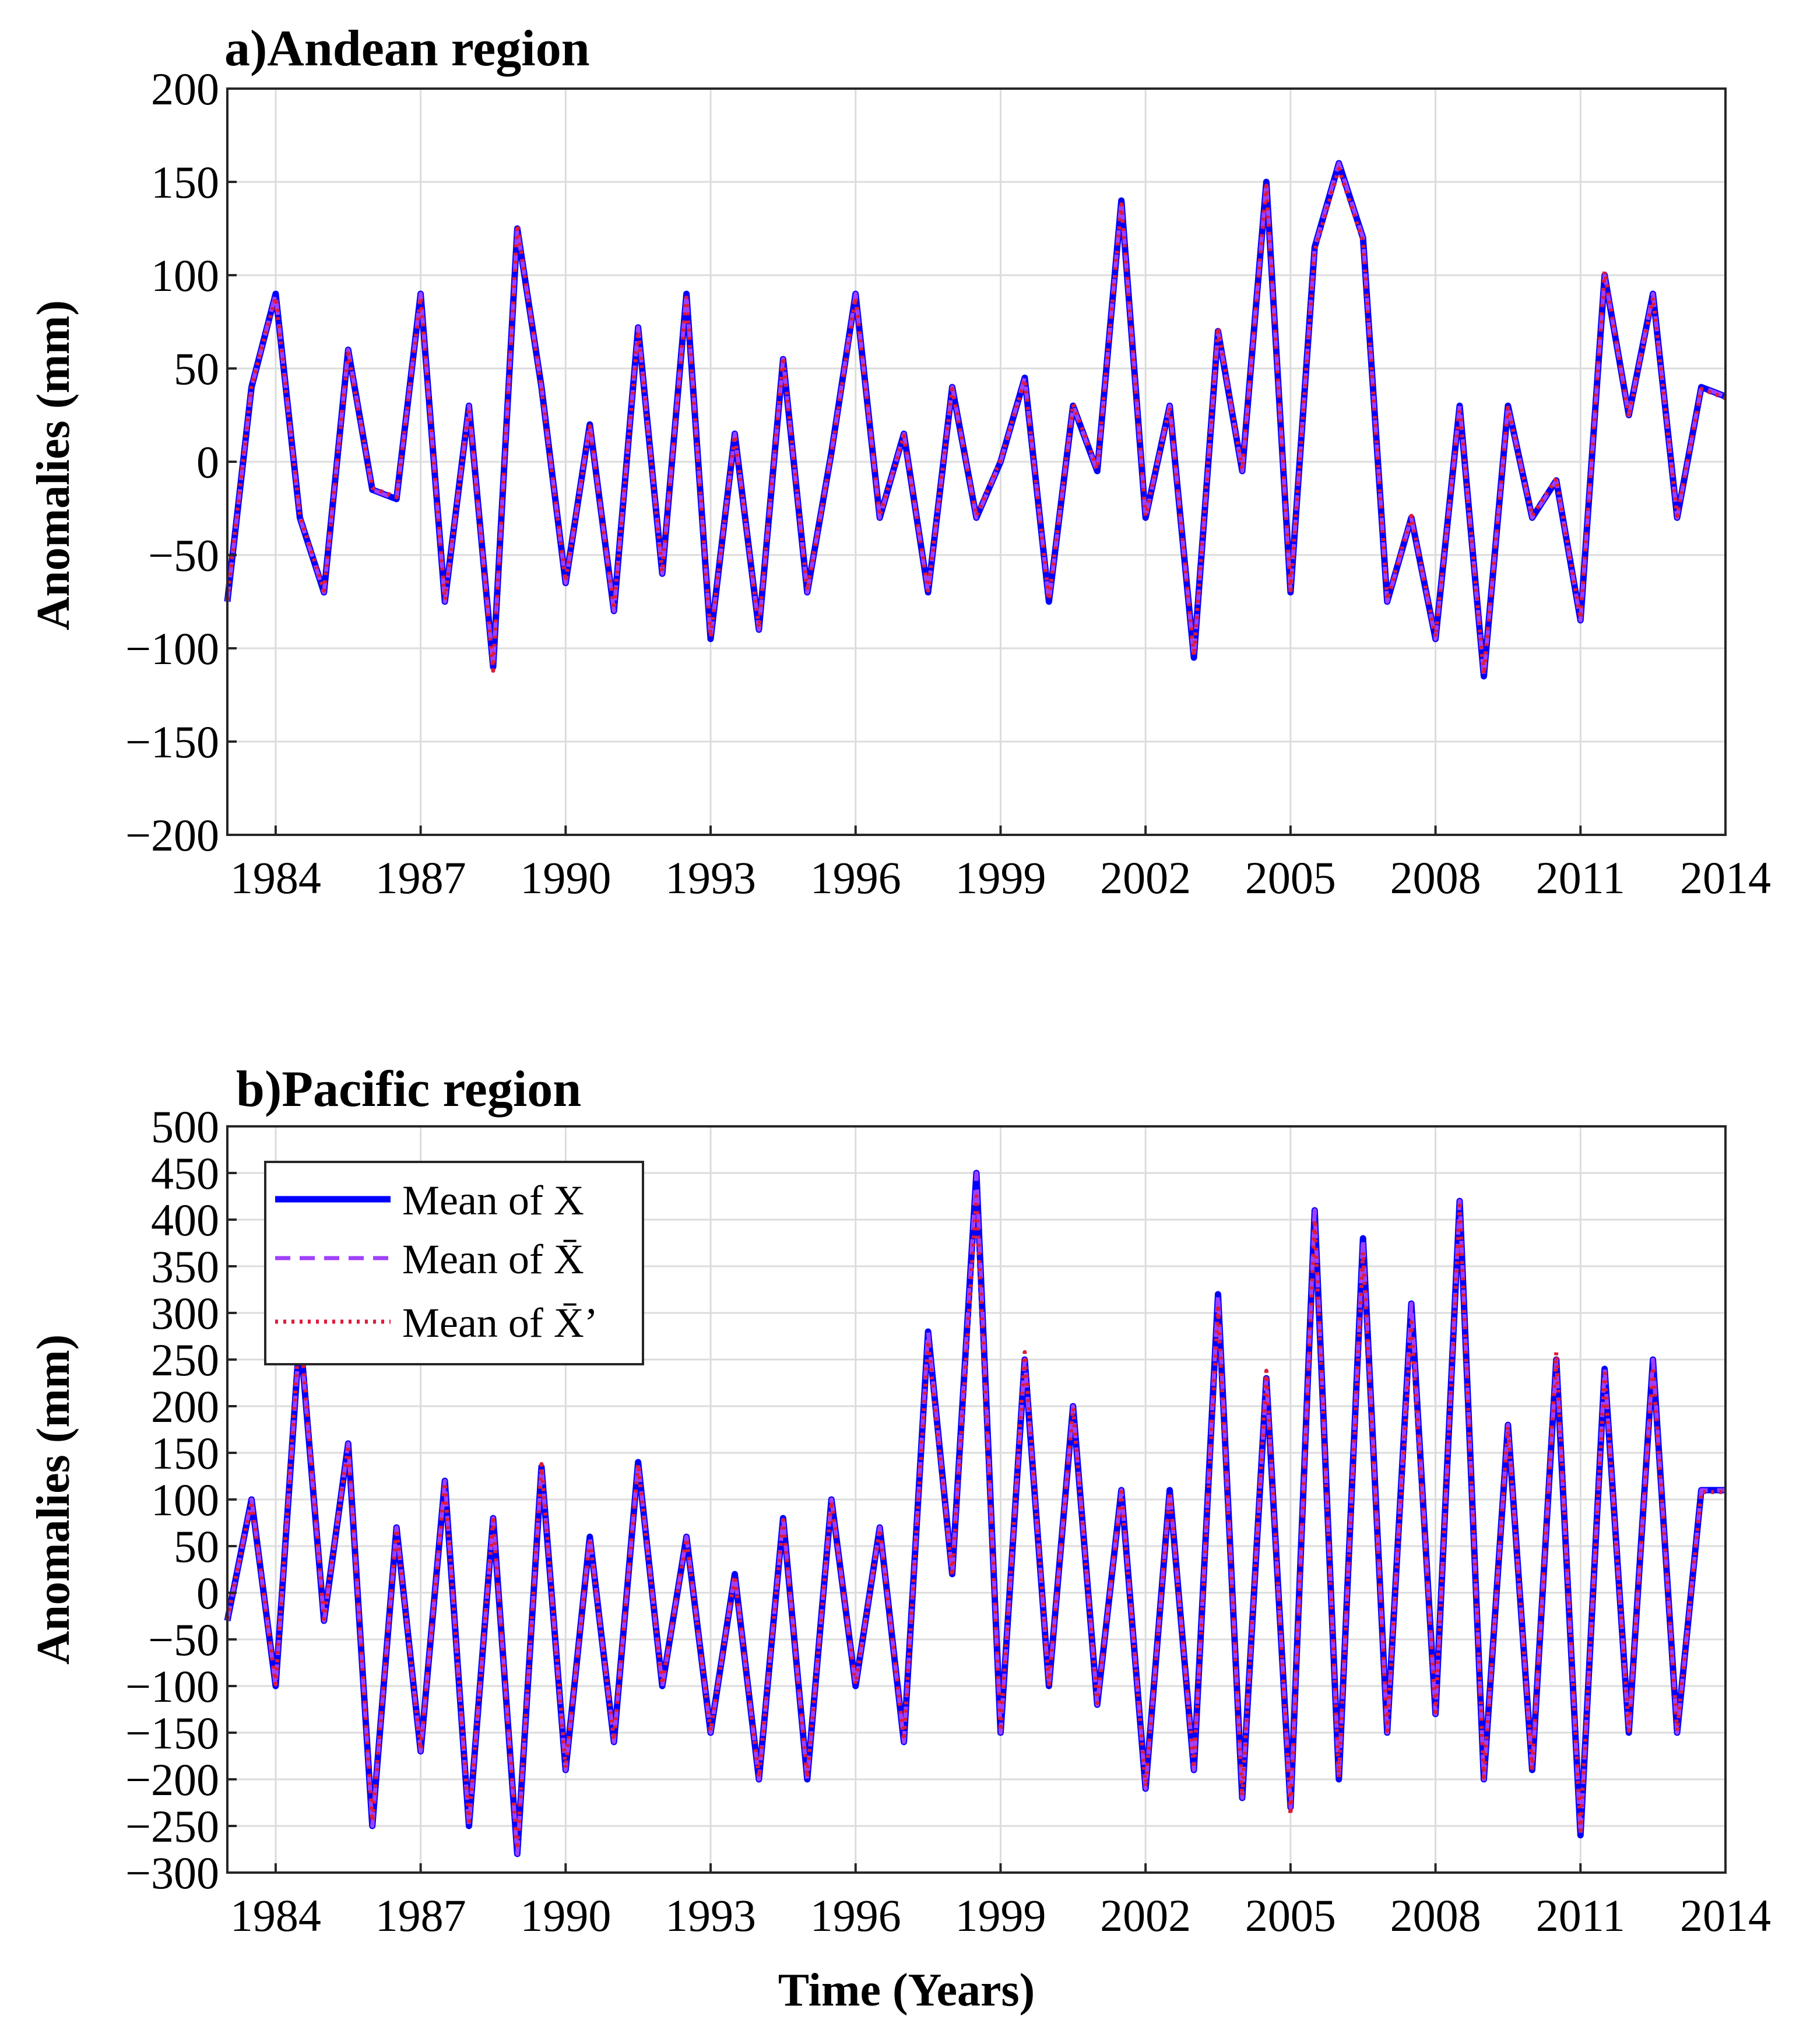 The width and height of the screenshot is (1803, 2044). What do you see at coordinates (493, 1259) in the screenshot?
I see `legend-label-mean-xbar: Mean of X̄` at bounding box center [493, 1259].